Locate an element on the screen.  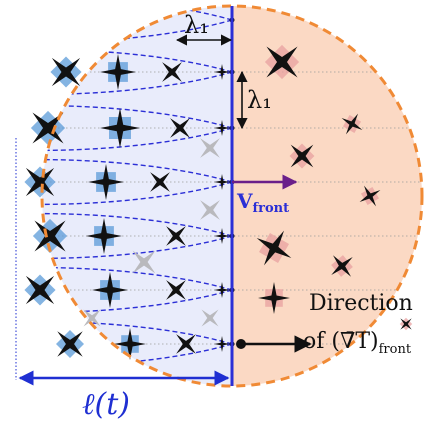
lambda-vertical-label: λ₁ is located at coordinates (259, 100).